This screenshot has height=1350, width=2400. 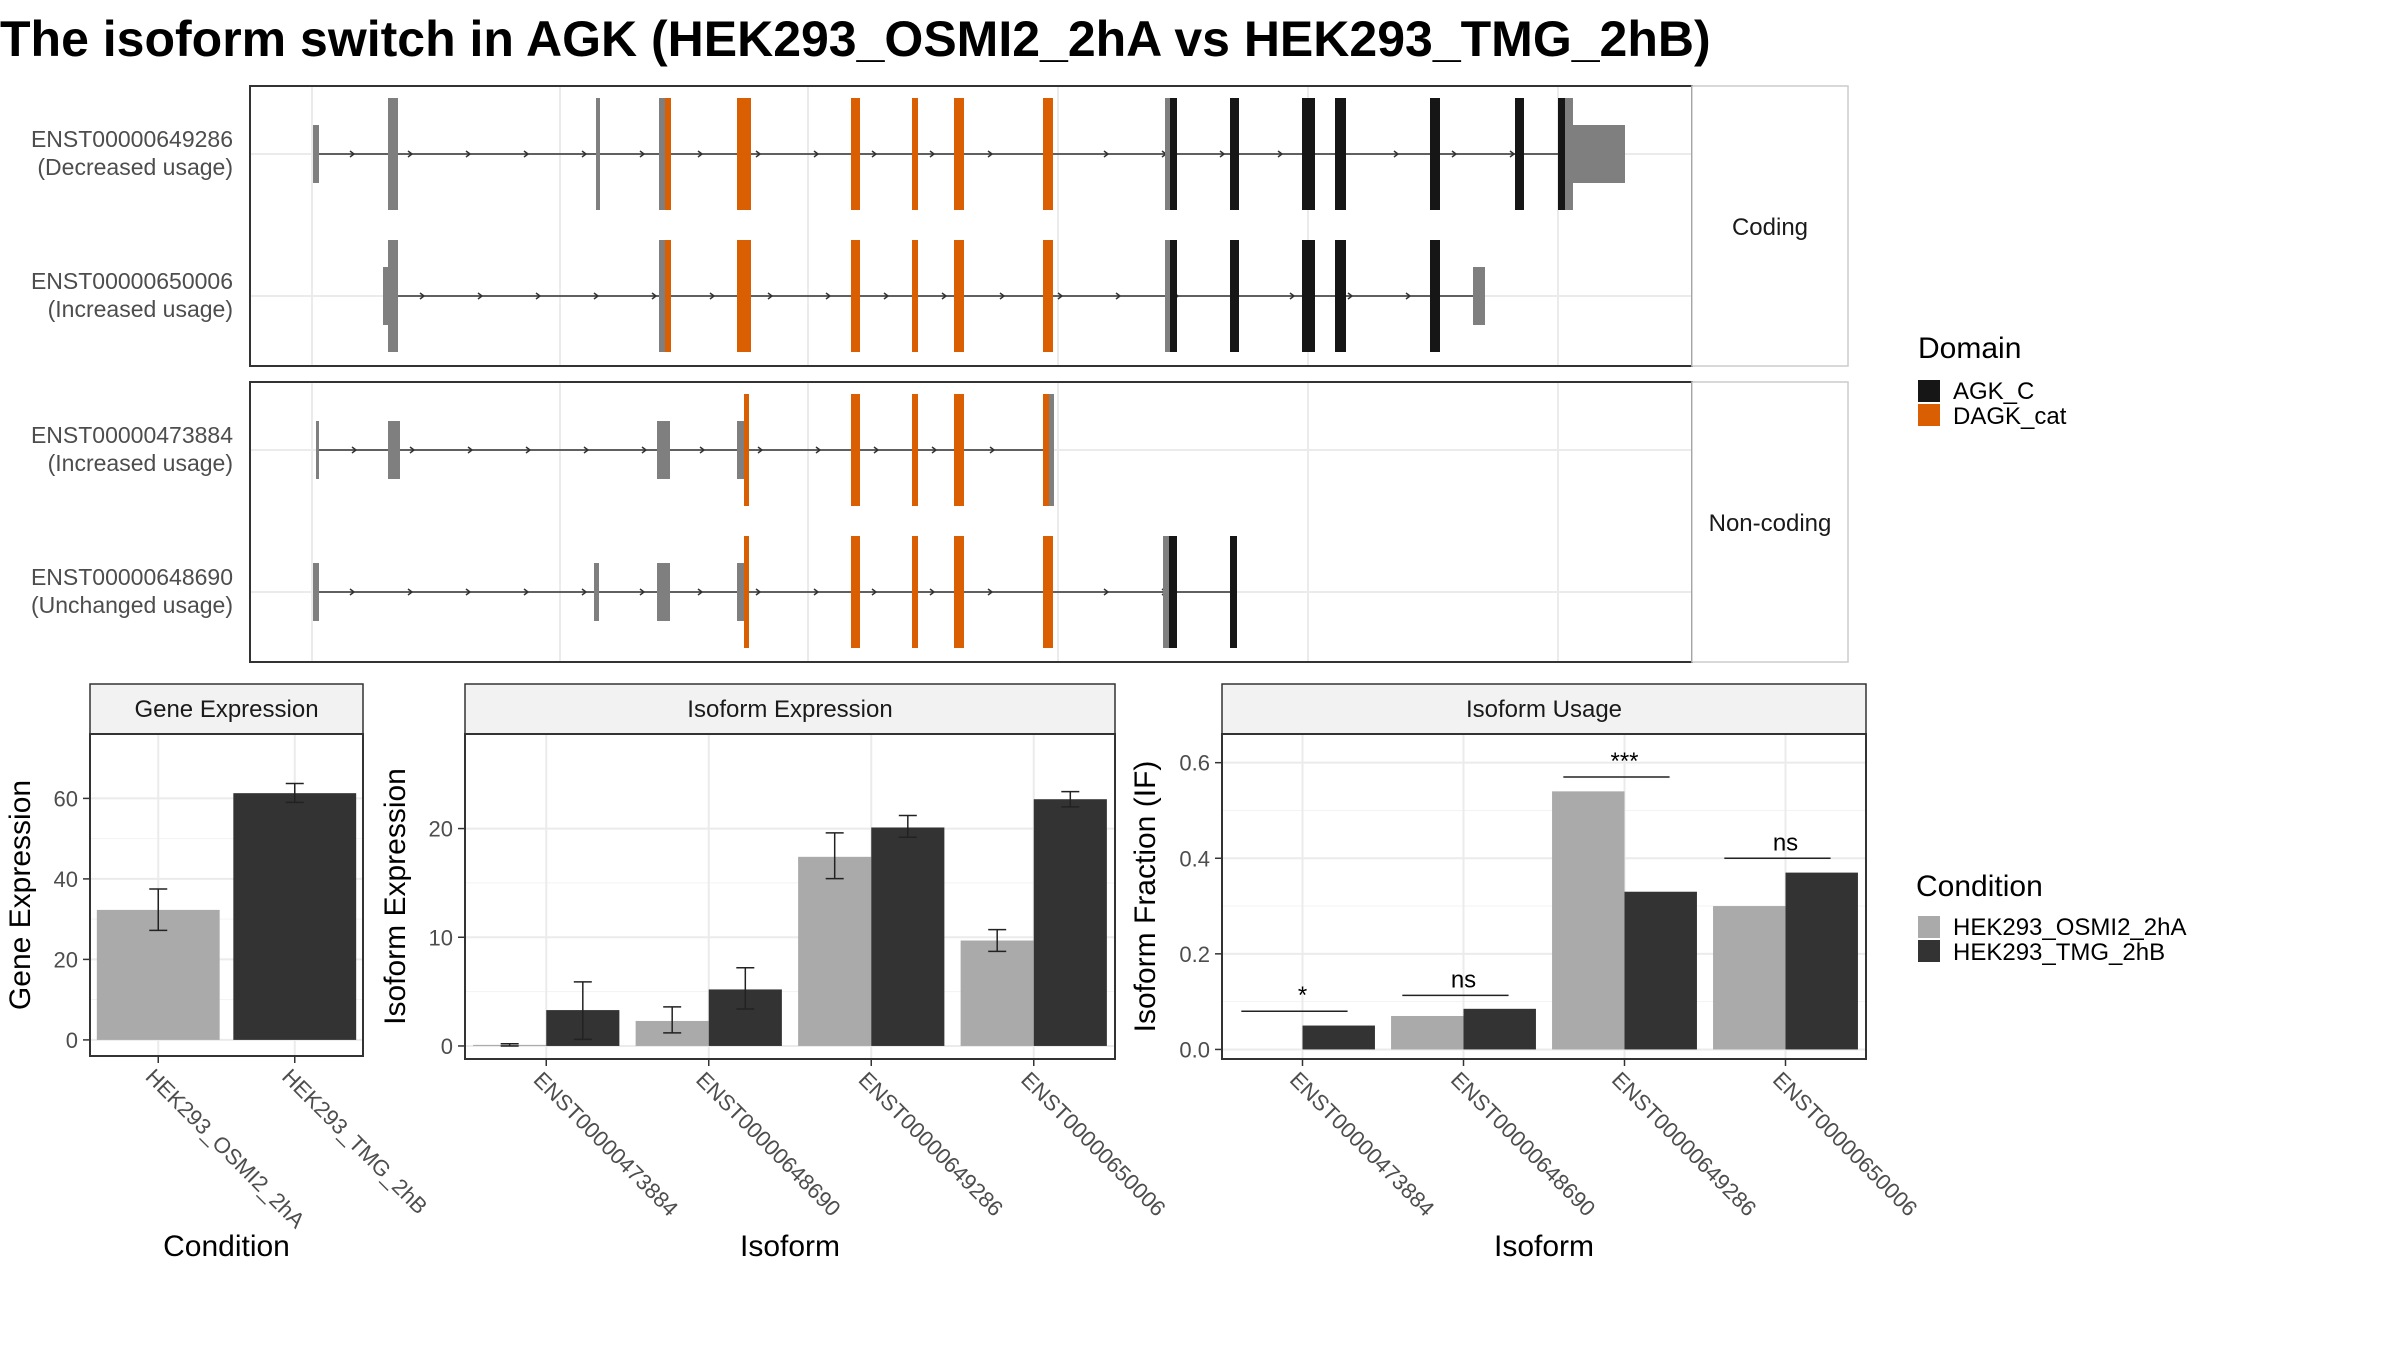 What do you see at coordinates (66, 959) in the screenshot?
I see `y-tick-label: 20` at bounding box center [66, 959].